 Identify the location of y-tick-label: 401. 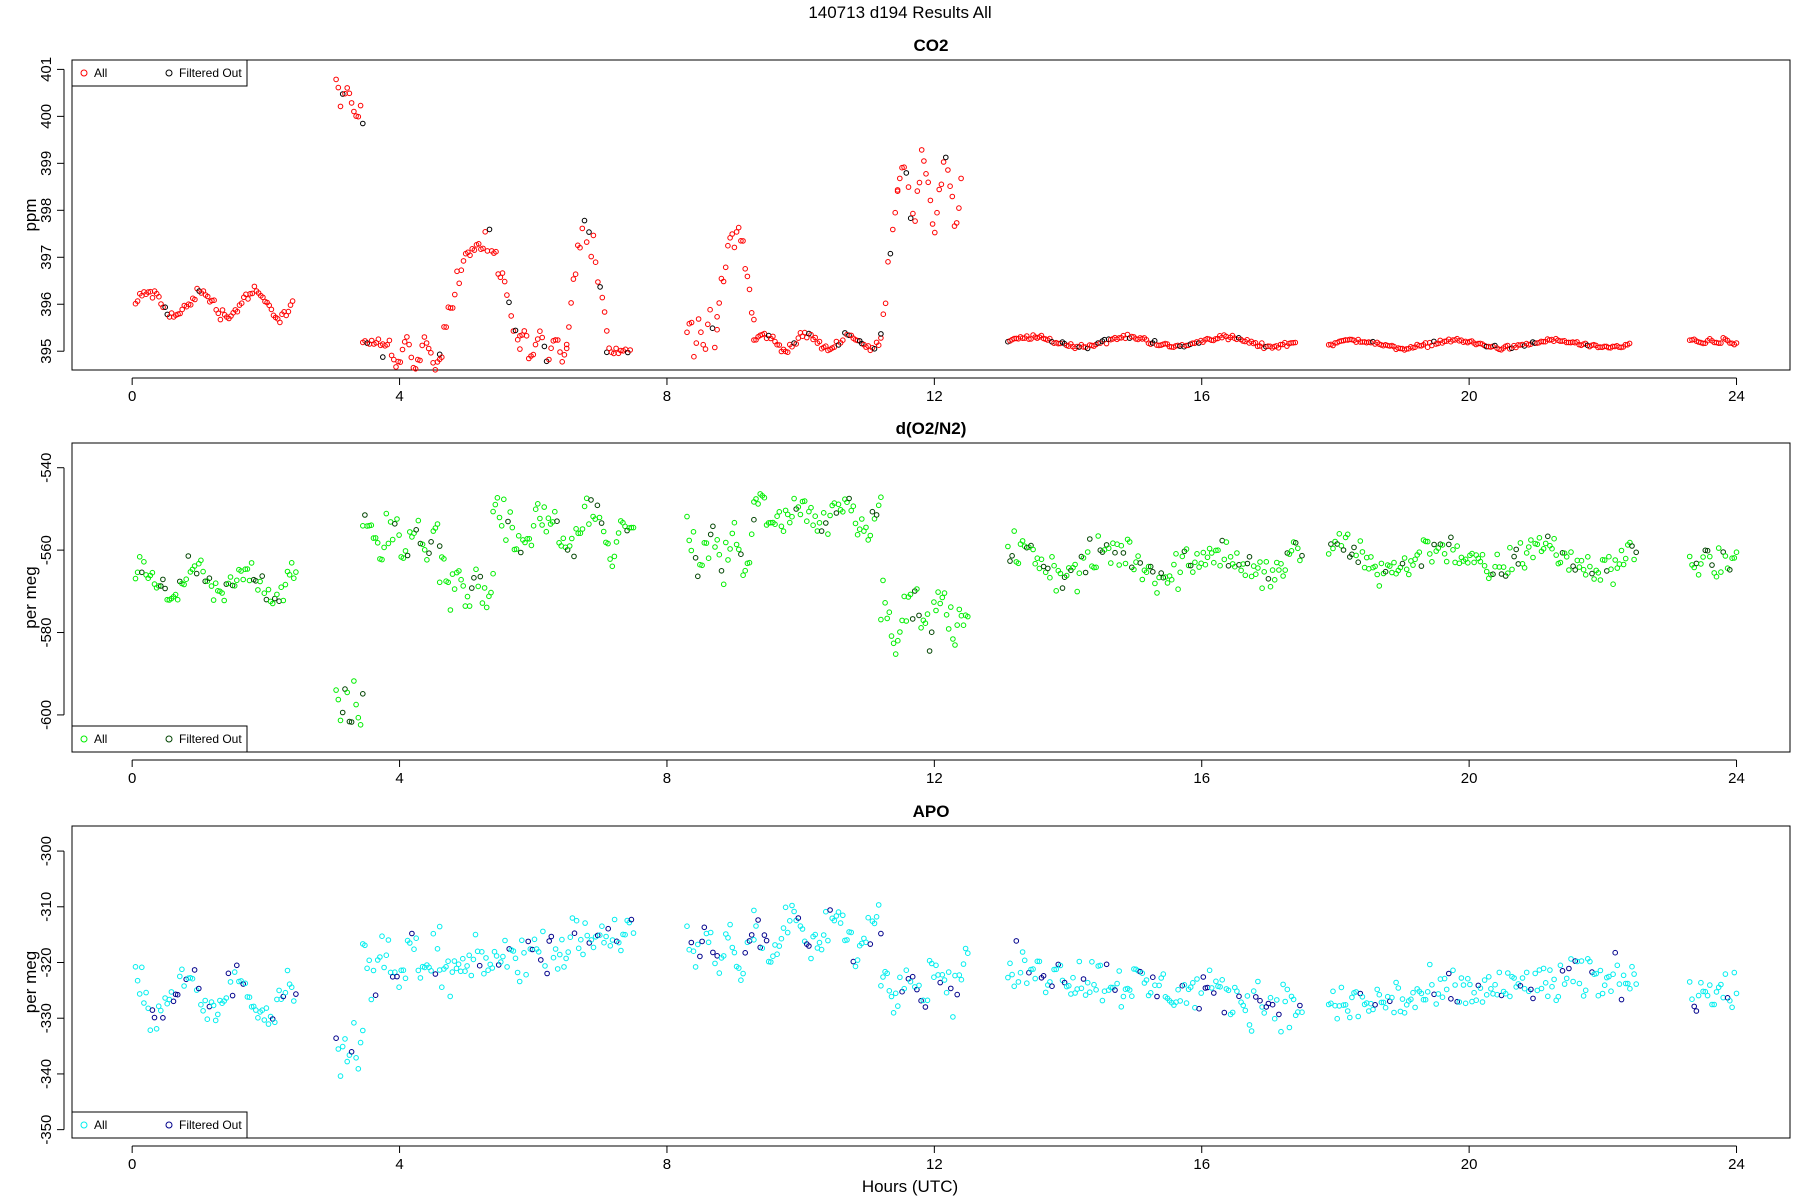
(46, 69).